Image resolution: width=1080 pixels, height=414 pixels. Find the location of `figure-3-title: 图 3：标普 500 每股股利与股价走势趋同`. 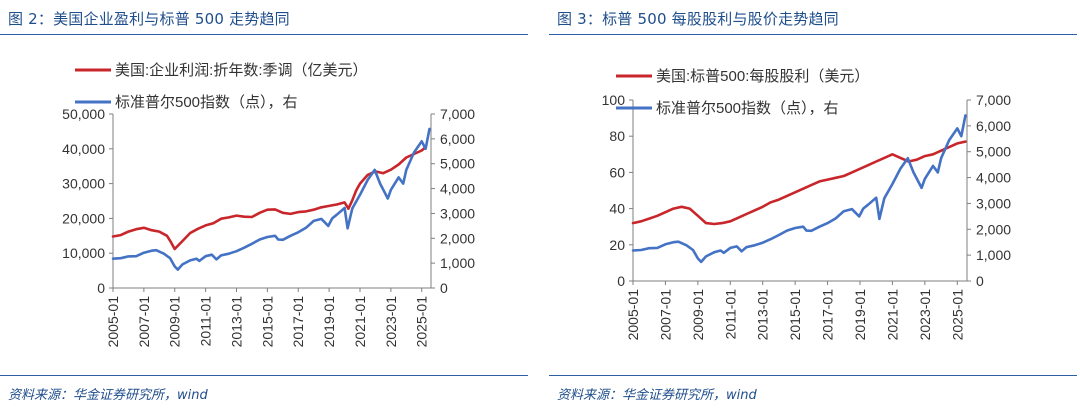

figure-3-title: 图 3：标普 500 每股股利与股价走势趋同 is located at coordinates (698, 19).